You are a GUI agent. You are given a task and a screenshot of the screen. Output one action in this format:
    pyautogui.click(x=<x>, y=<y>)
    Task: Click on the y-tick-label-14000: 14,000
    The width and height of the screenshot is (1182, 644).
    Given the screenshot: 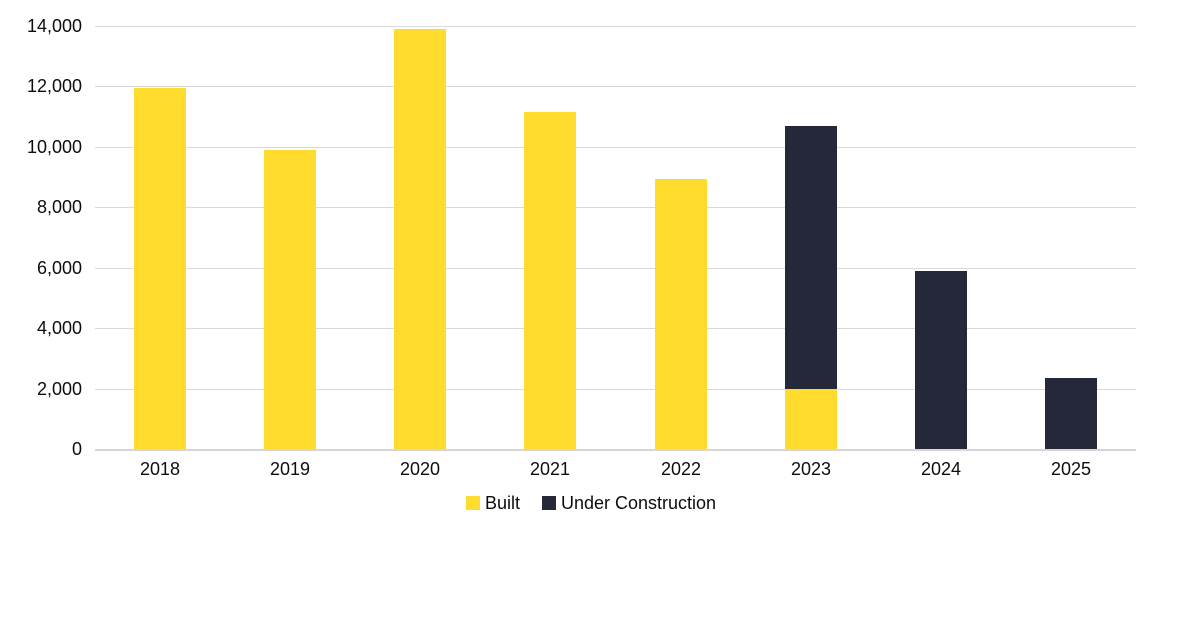 What is the action you would take?
    pyautogui.click(x=54, y=26)
    